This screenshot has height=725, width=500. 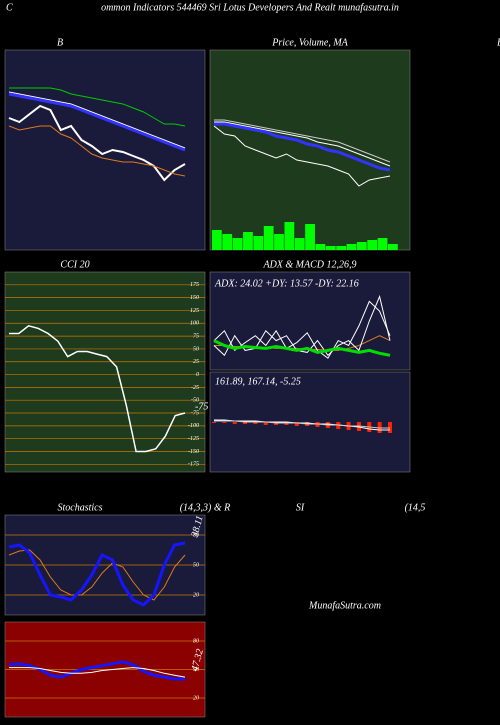 What do you see at coordinates (193, 439) in the screenshot?
I see `y-tick-label: -125` at bounding box center [193, 439].